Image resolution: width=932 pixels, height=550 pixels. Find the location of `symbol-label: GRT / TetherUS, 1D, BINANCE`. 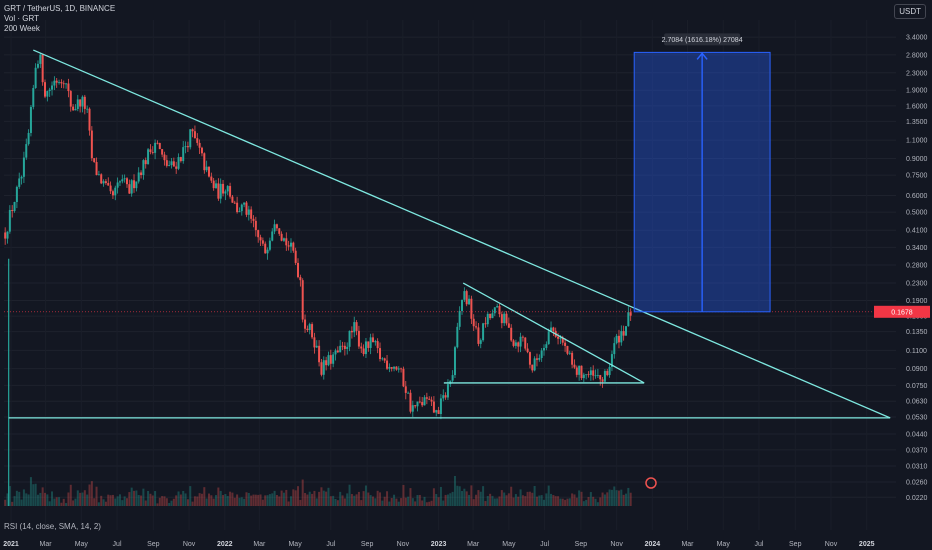

symbol-label: GRT / TetherUS, 1D, BINANCE is located at coordinates (60, 8).